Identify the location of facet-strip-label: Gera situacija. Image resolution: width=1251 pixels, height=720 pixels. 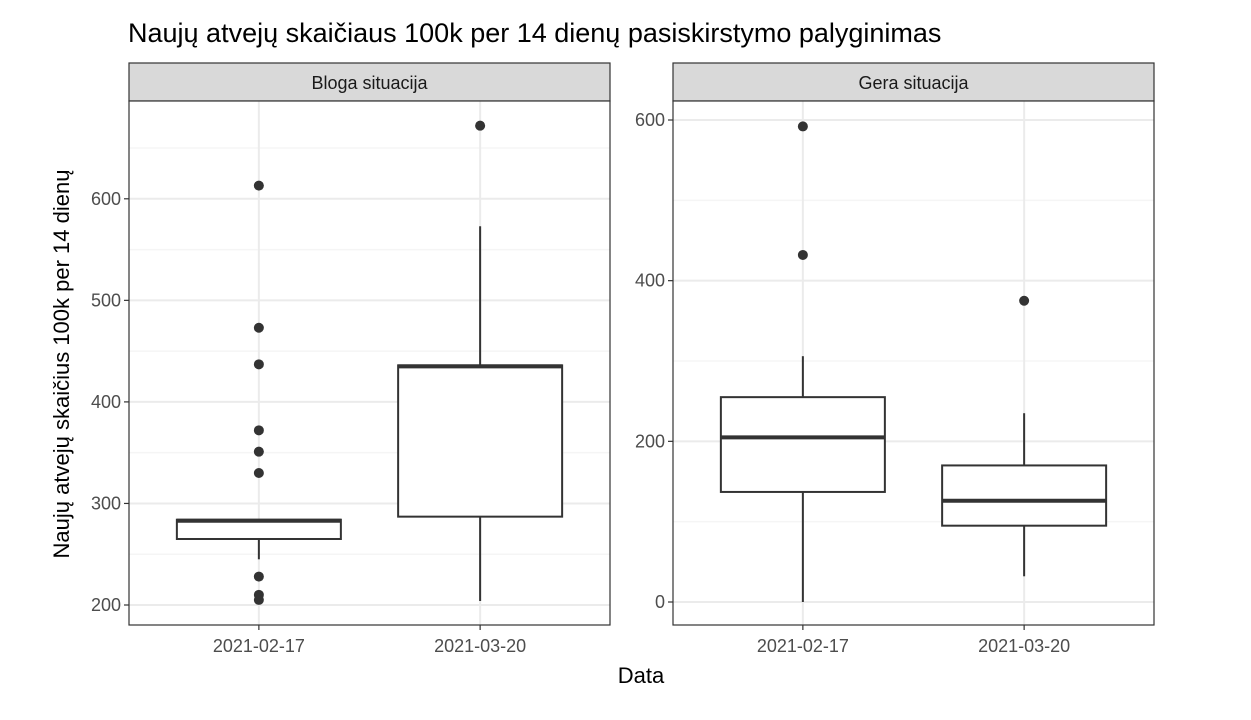
(913, 83).